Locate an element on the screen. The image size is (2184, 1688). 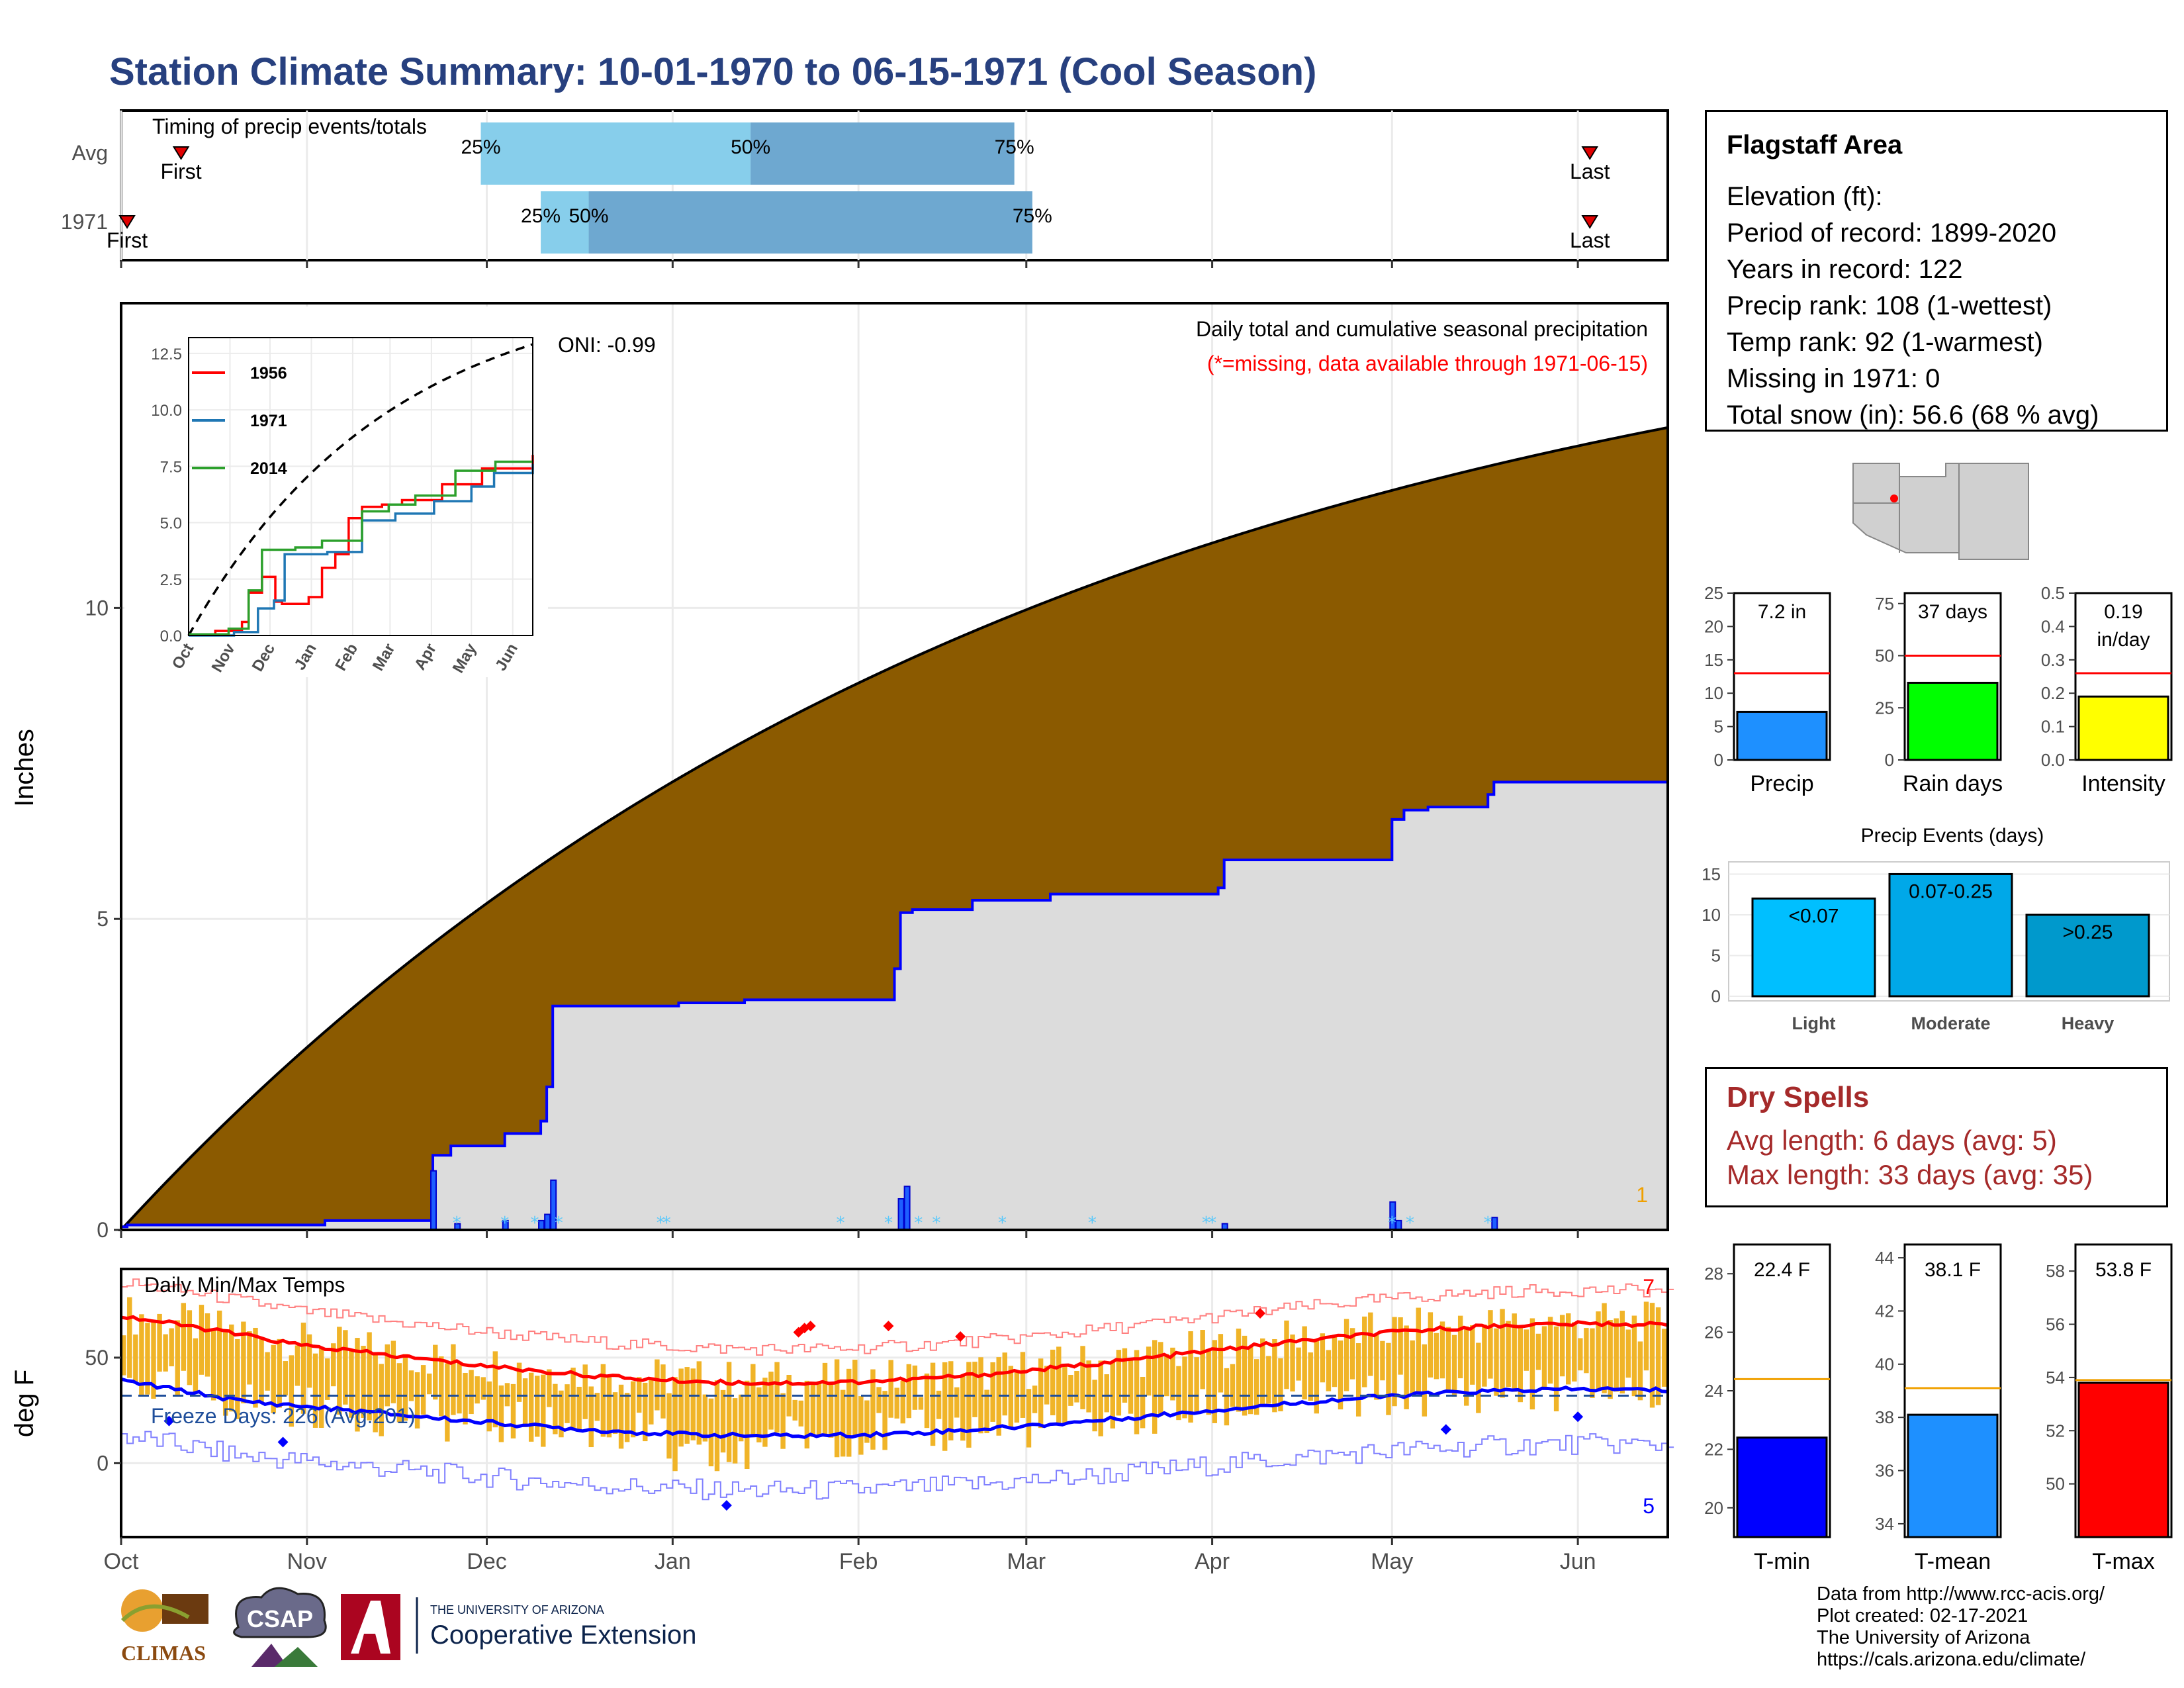
mini-bar-value-label: 37 days is located at coordinates (1952, 612).